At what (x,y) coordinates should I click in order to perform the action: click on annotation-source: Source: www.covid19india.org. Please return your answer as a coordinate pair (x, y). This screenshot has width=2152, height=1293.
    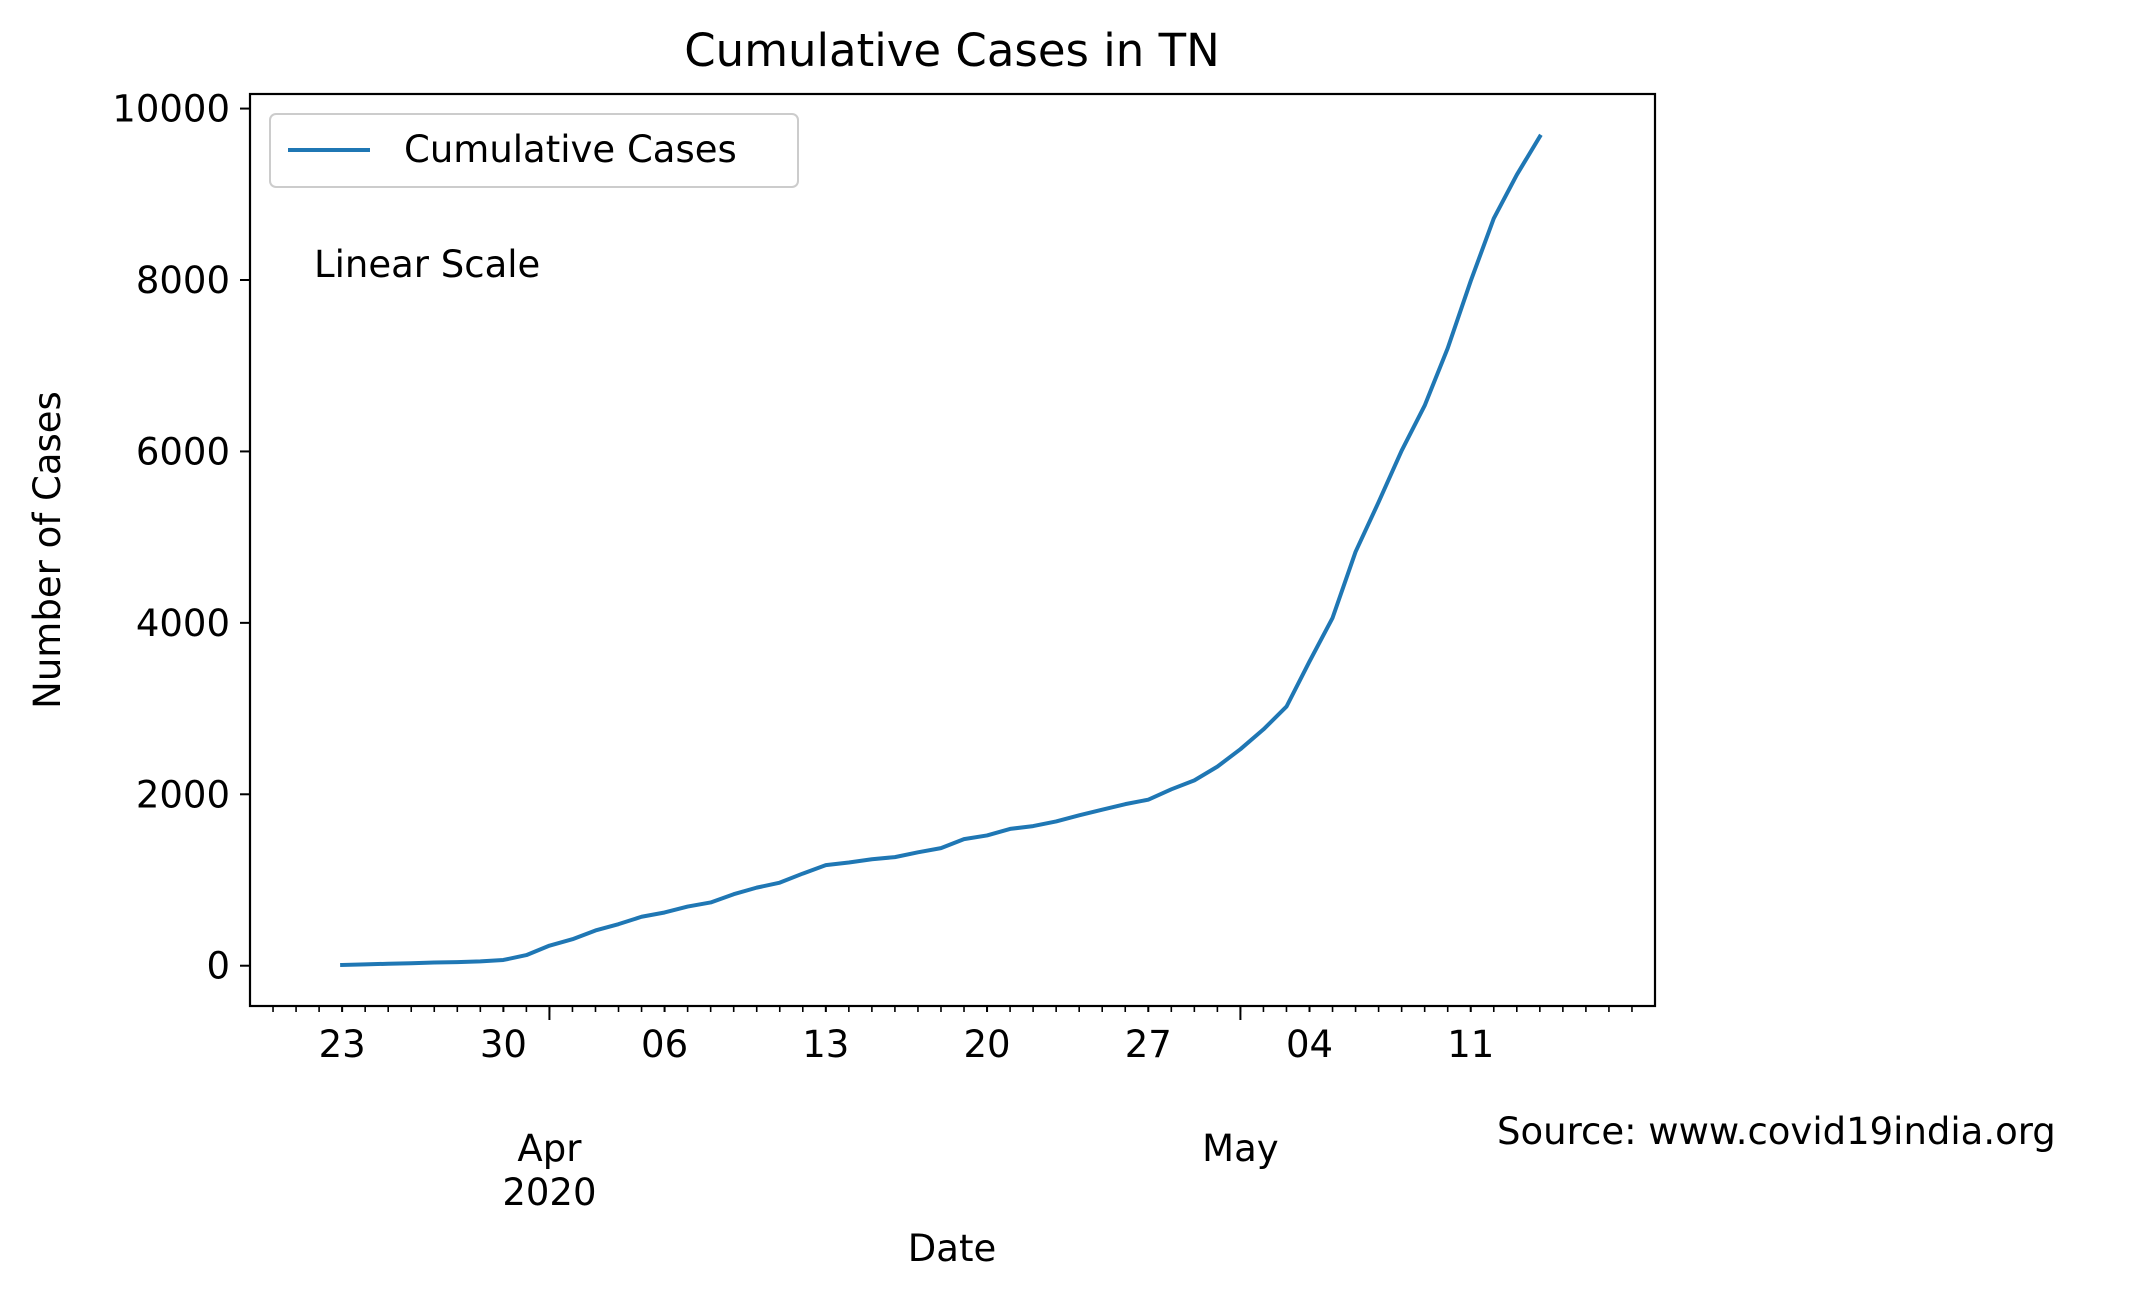
    Looking at the image, I should click on (1776, 1131).